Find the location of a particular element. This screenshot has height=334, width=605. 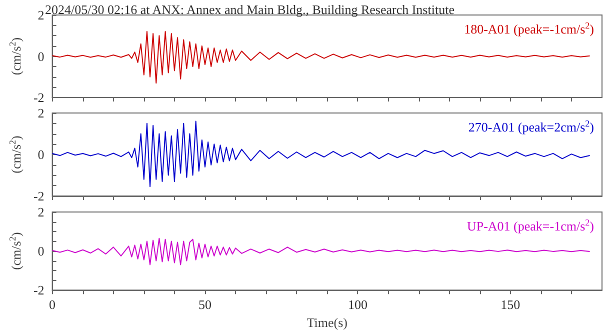

x-tick-label: 50 is located at coordinates (205, 304).